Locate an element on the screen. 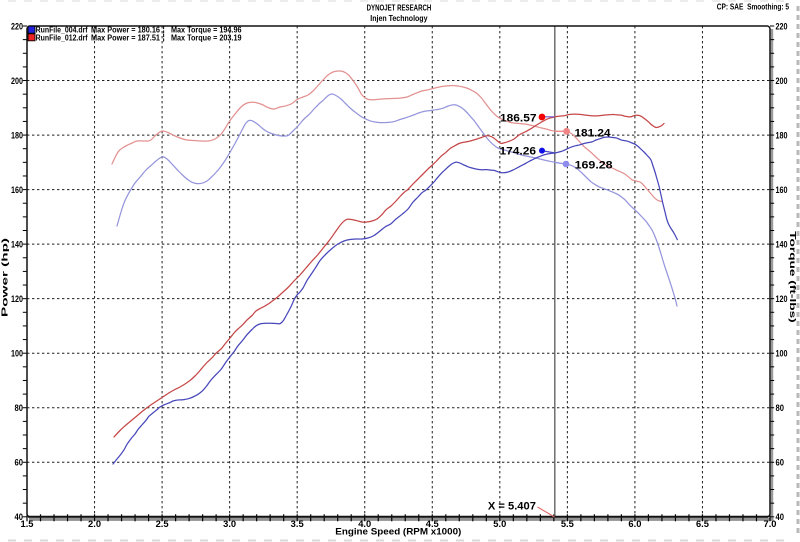 The width and height of the screenshot is (800, 542). svg-text: Injen Technology is located at coordinates (399, 18).